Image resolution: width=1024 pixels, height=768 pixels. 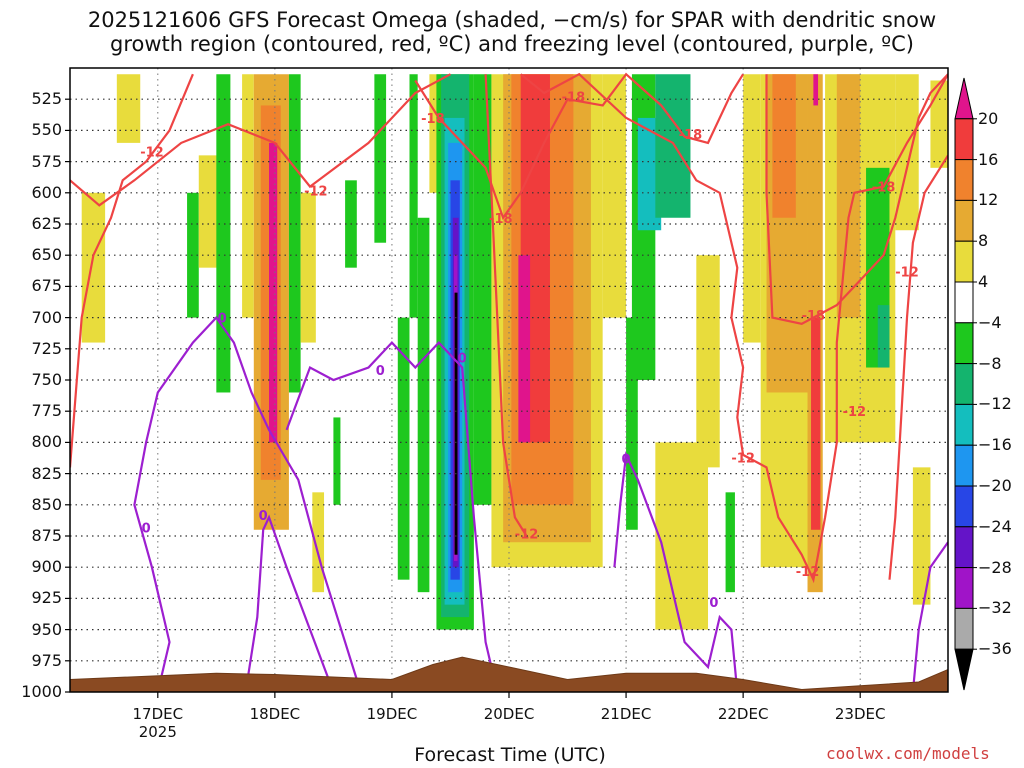 I want to click on colorbar-bottom-triangle, so click(x=964, y=669).